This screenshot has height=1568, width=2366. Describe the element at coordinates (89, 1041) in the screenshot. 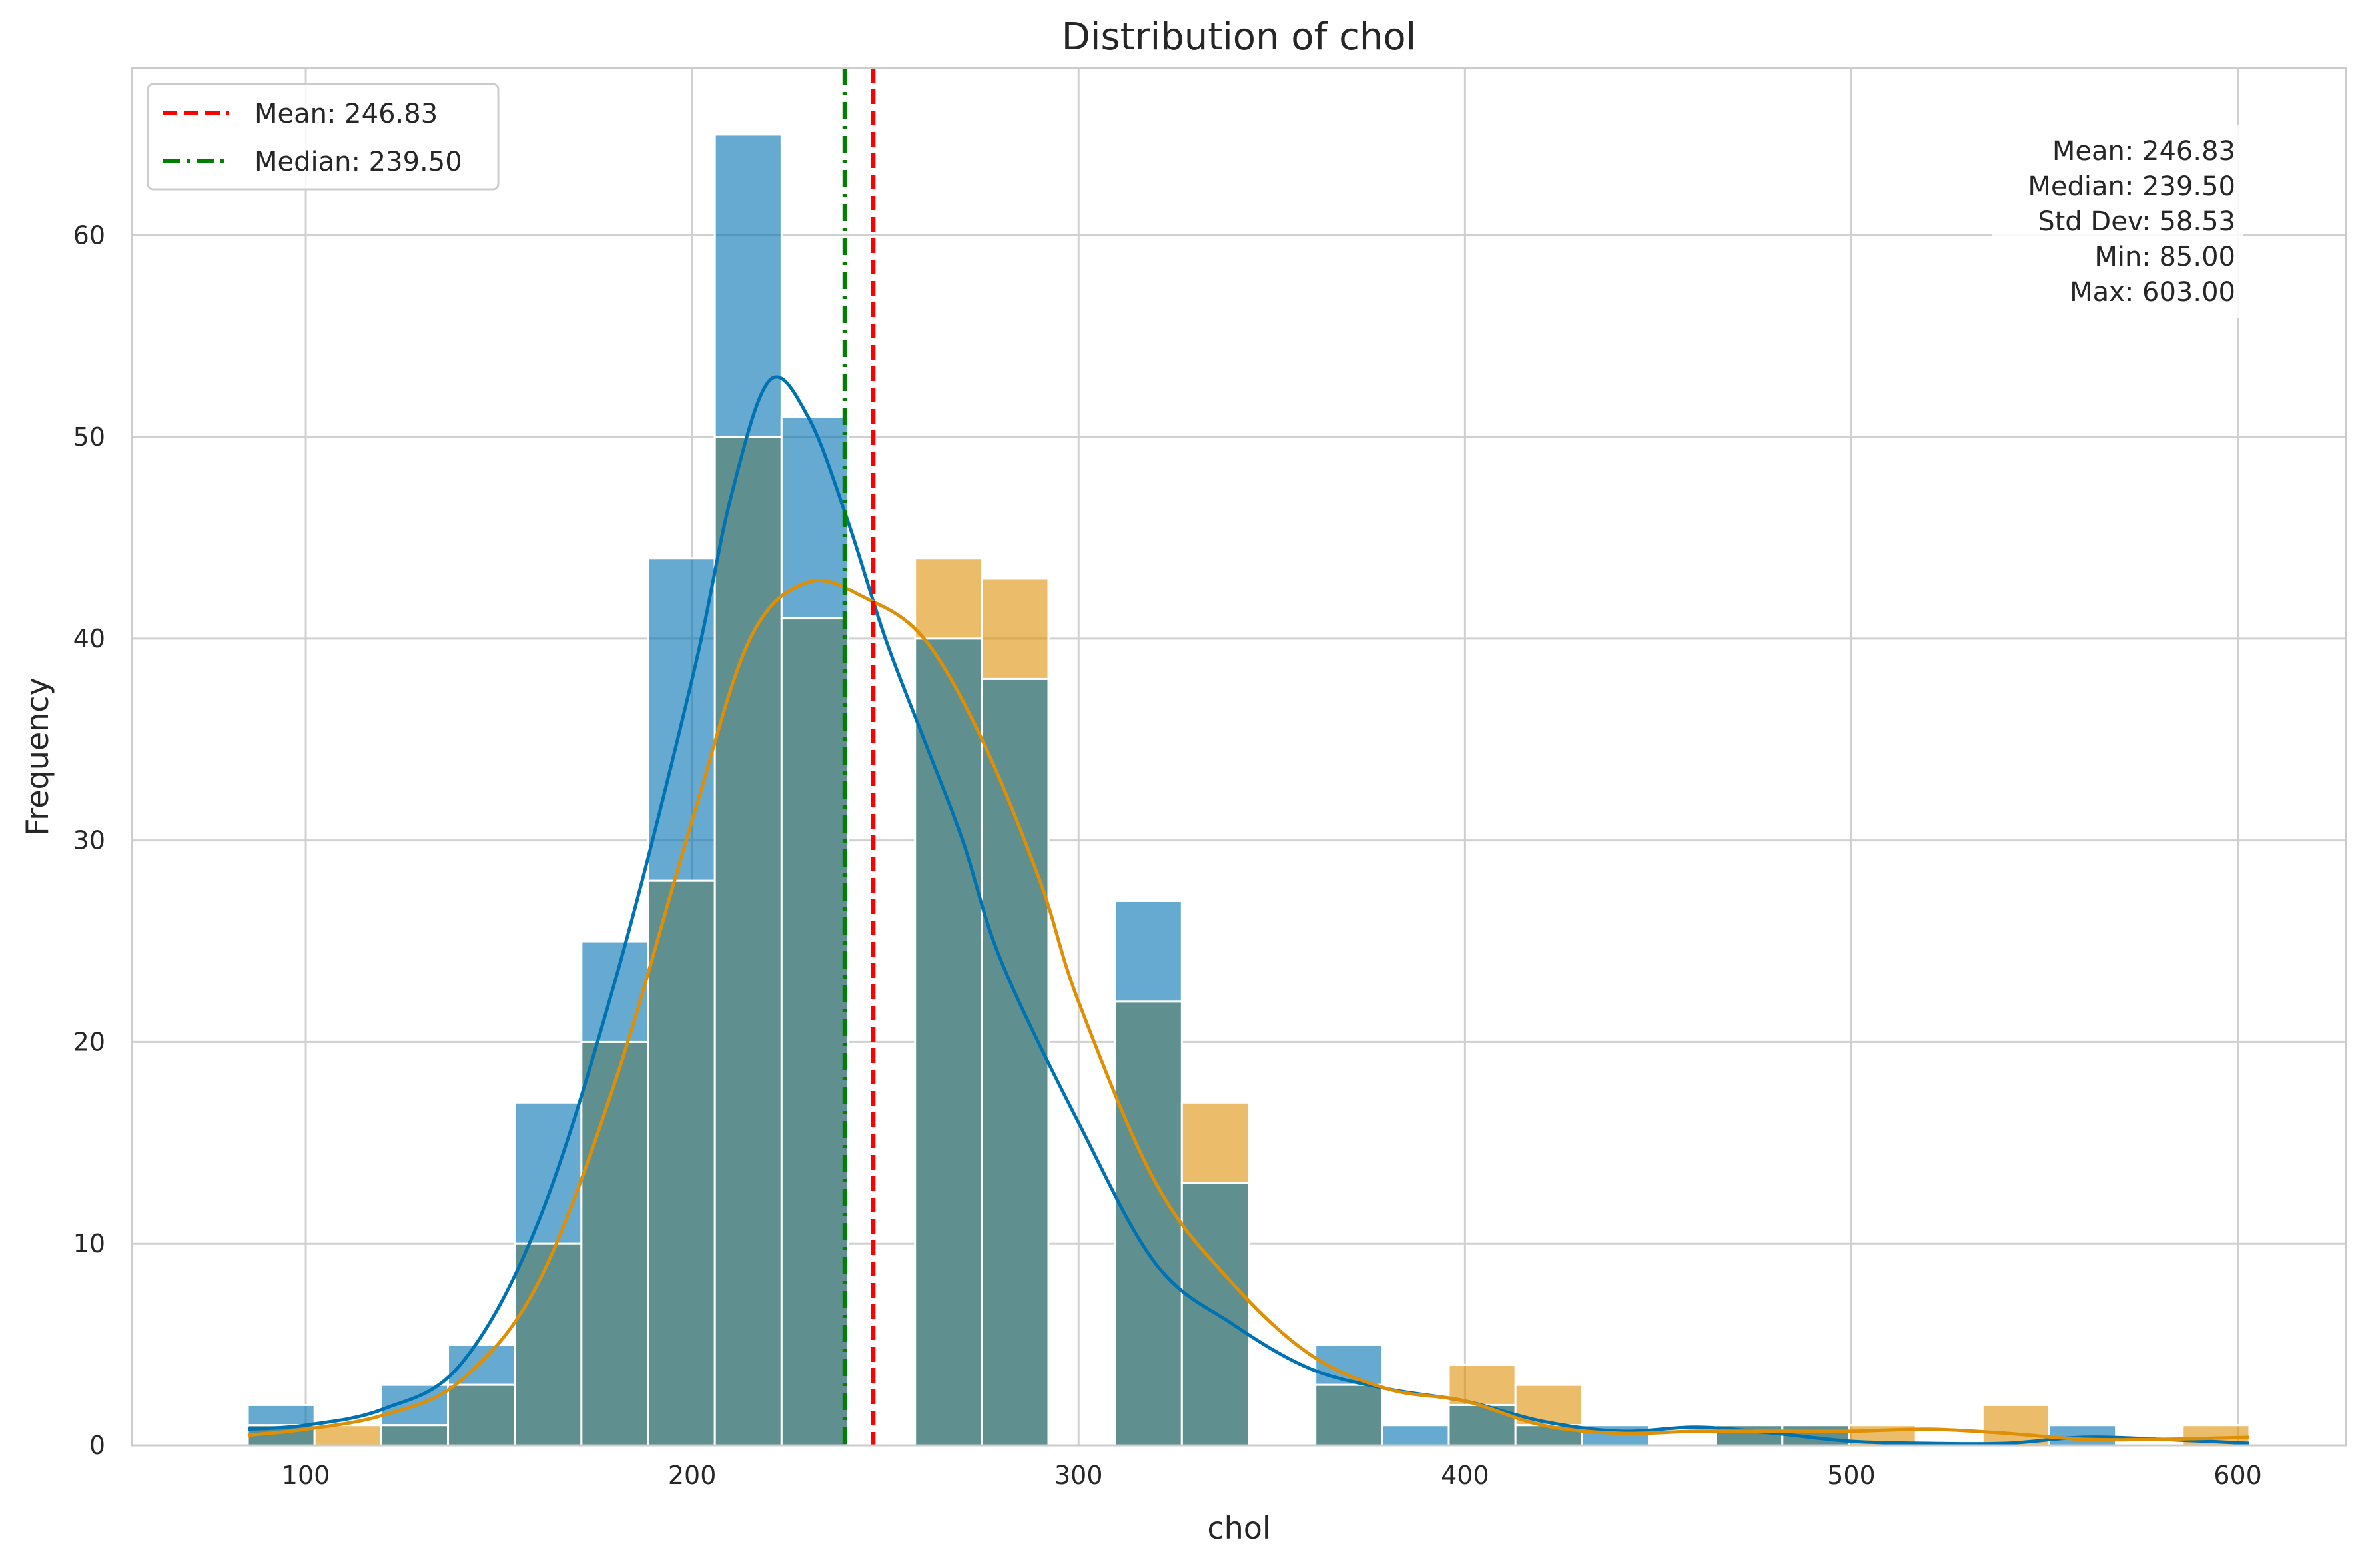

I see `y-tick-label: 20` at that location.